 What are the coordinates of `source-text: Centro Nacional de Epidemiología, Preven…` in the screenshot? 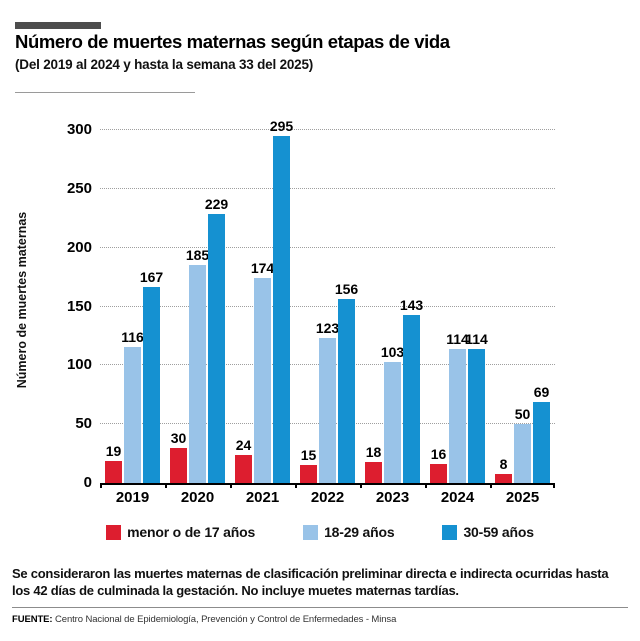 It's located at (226, 619).